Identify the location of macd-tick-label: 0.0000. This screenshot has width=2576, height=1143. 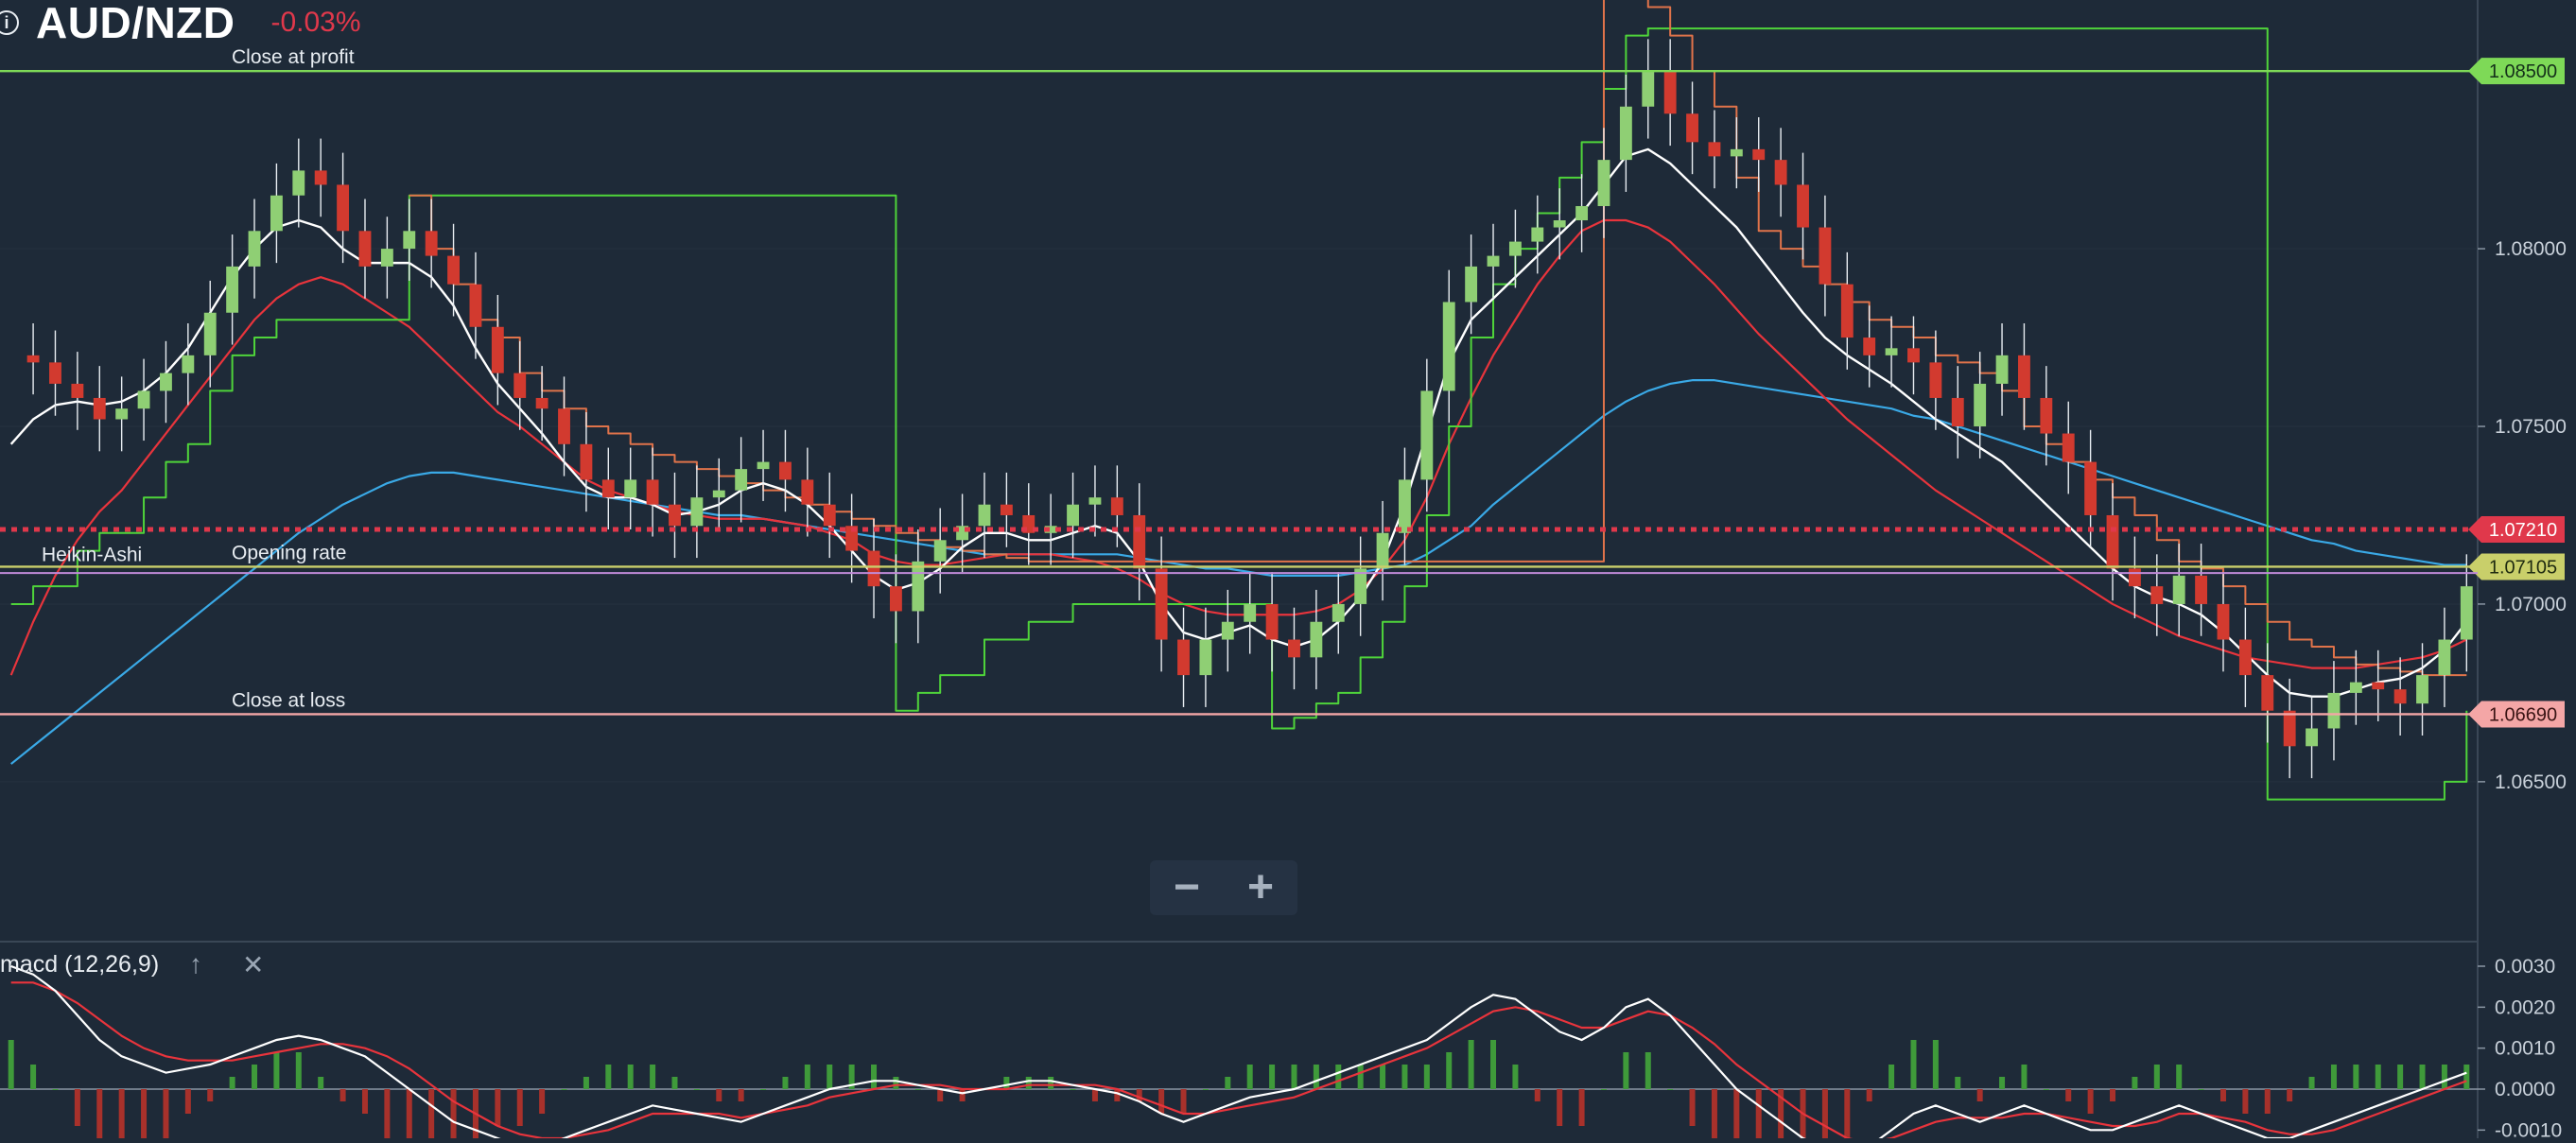
(2525, 1089).